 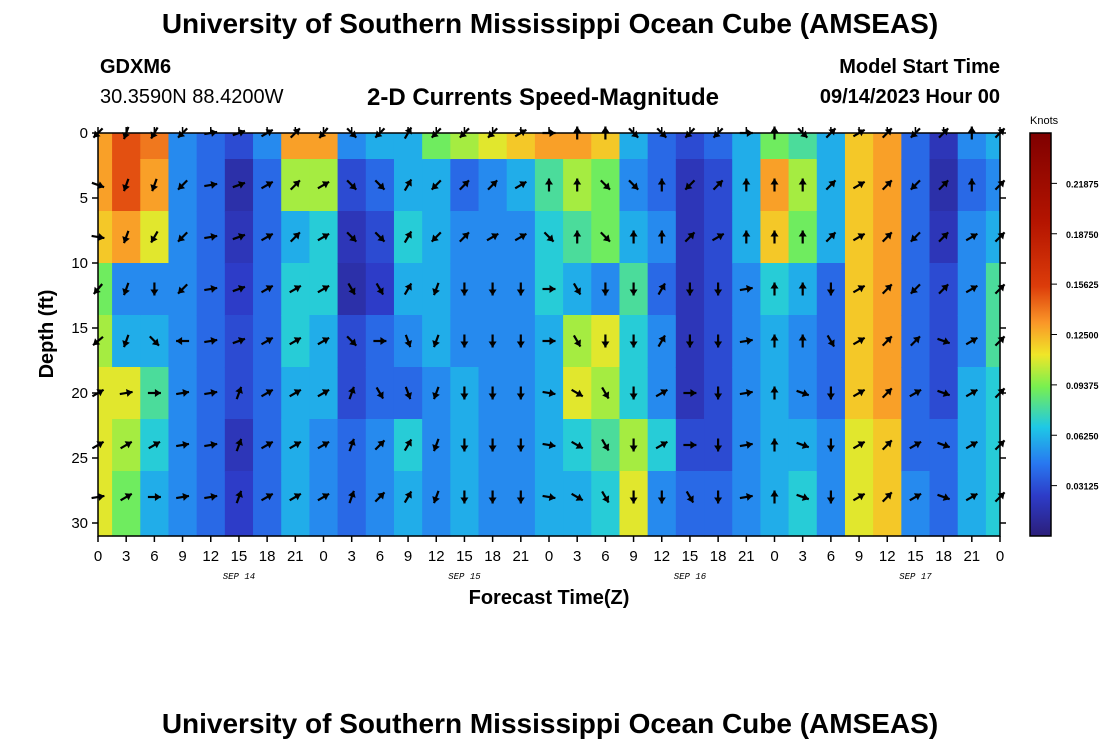 I want to click on model-start-value: 09/14/2023 Hour 00, so click(x=909, y=97).